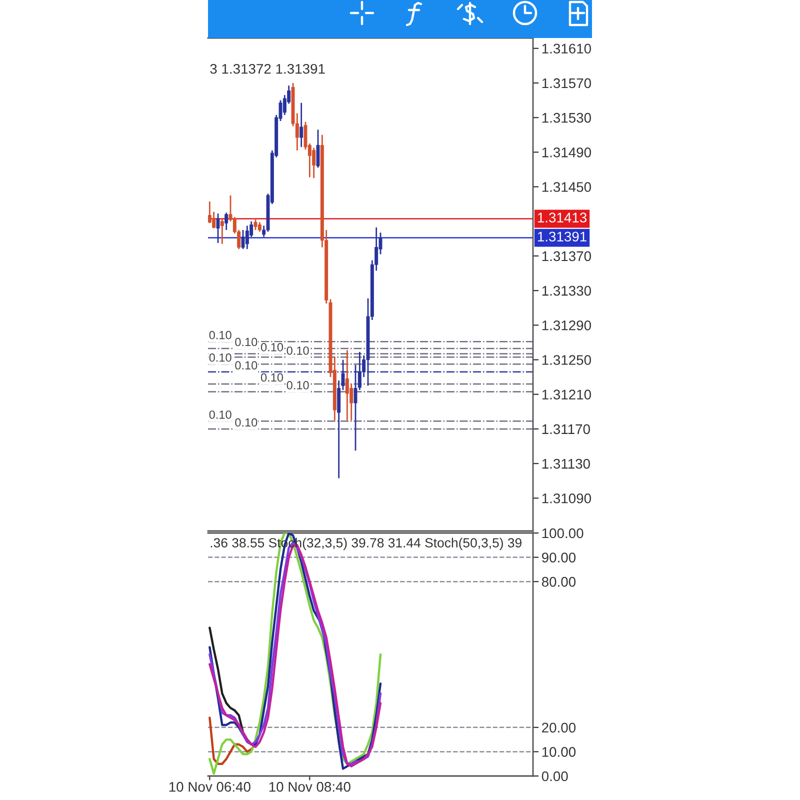  Describe the element at coordinates (566, 256) in the screenshot. I see `y-tick-label: 1.31370` at that location.